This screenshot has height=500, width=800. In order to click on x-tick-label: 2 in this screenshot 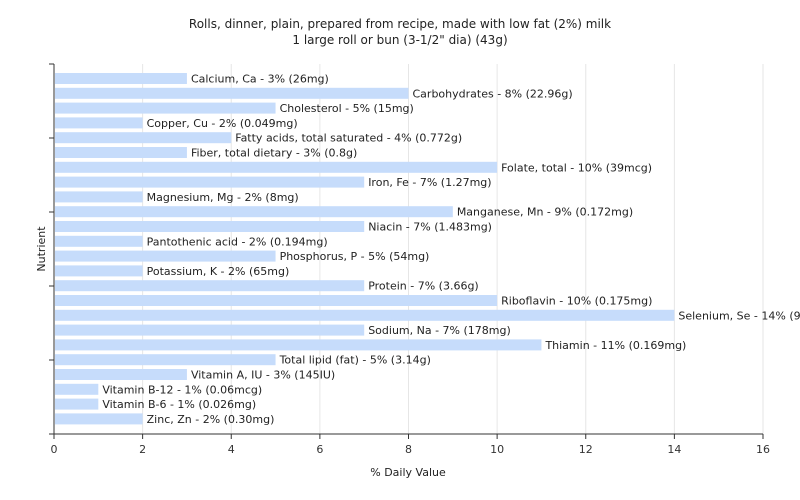, I will do `click(142, 449)`.